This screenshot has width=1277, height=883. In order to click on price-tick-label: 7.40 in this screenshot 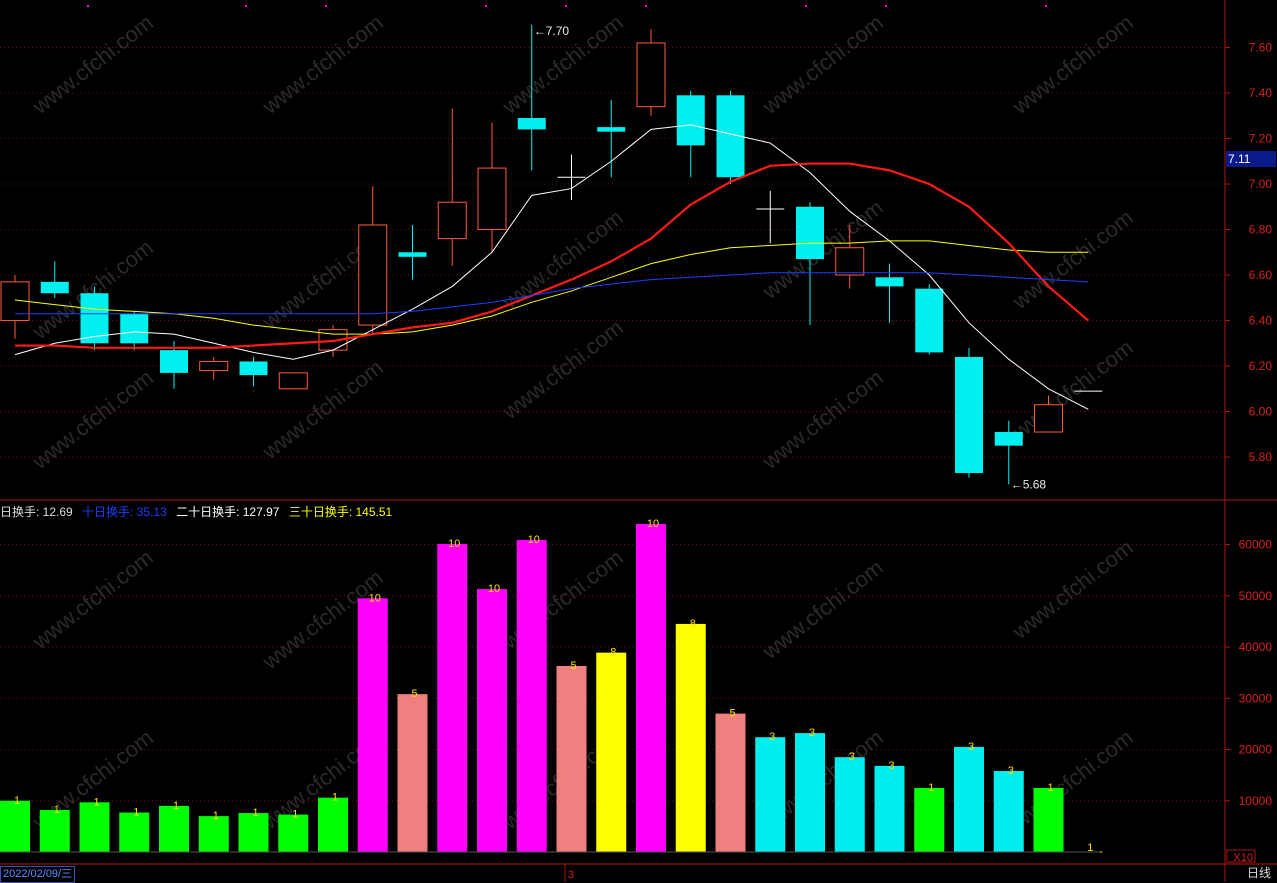, I will do `click(1261, 93)`.